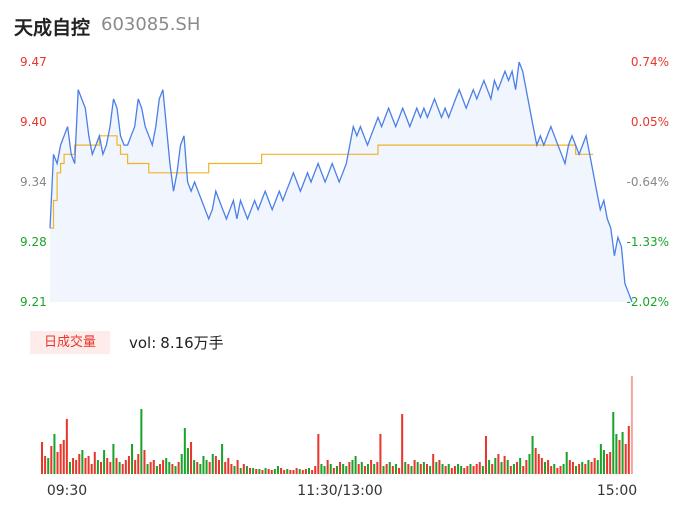 The width and height of the screenshot is (686, 524). I want to click on volume-badge: 日成交量, so click(70, 342).